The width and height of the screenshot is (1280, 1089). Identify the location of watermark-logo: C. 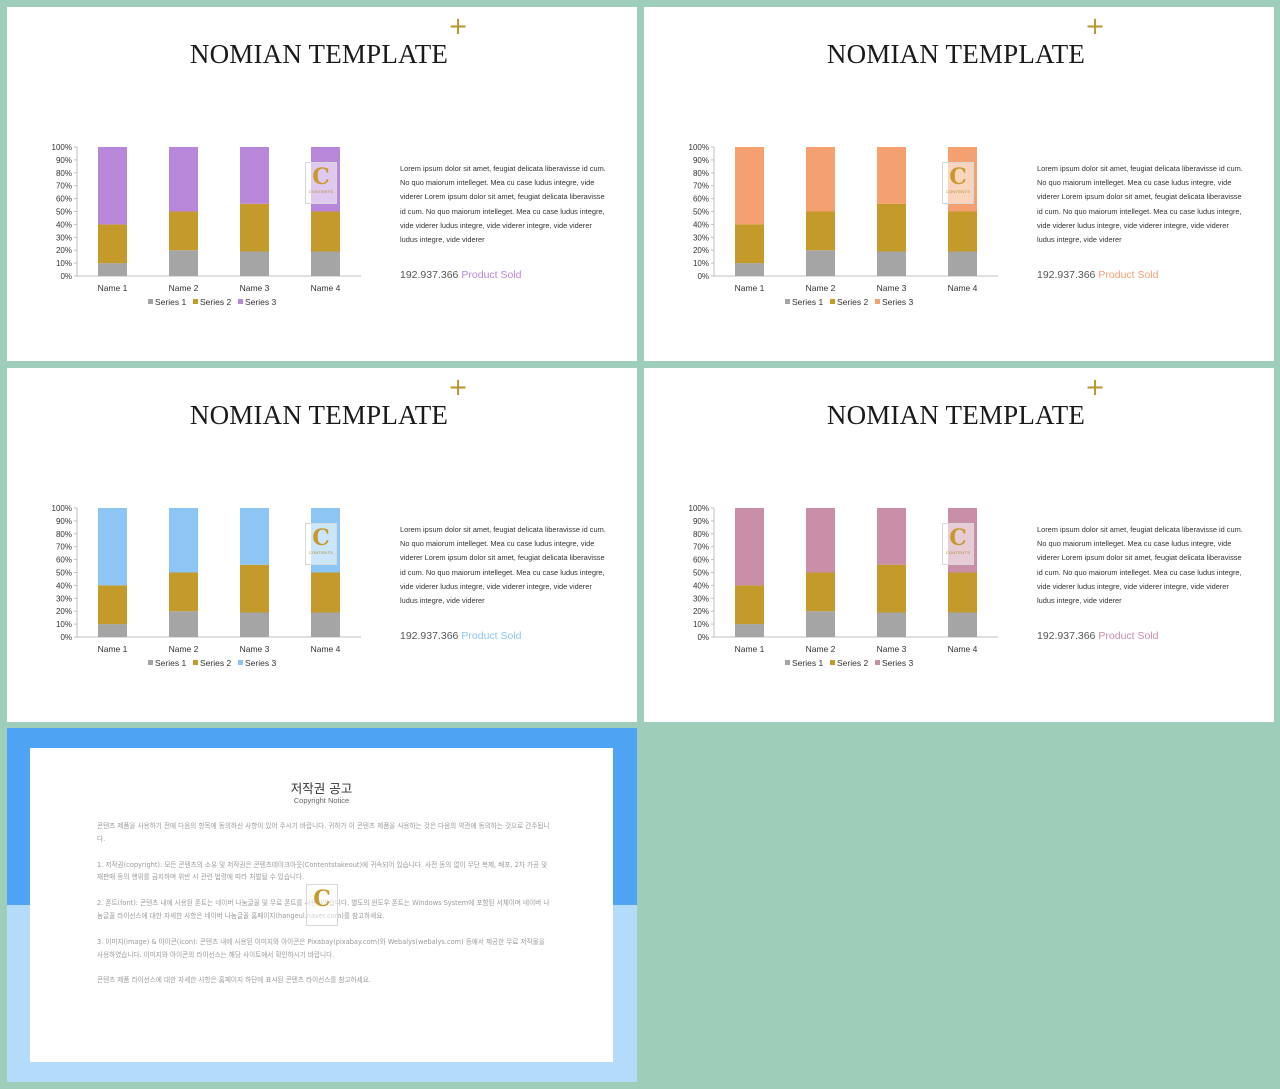
(322, 905).